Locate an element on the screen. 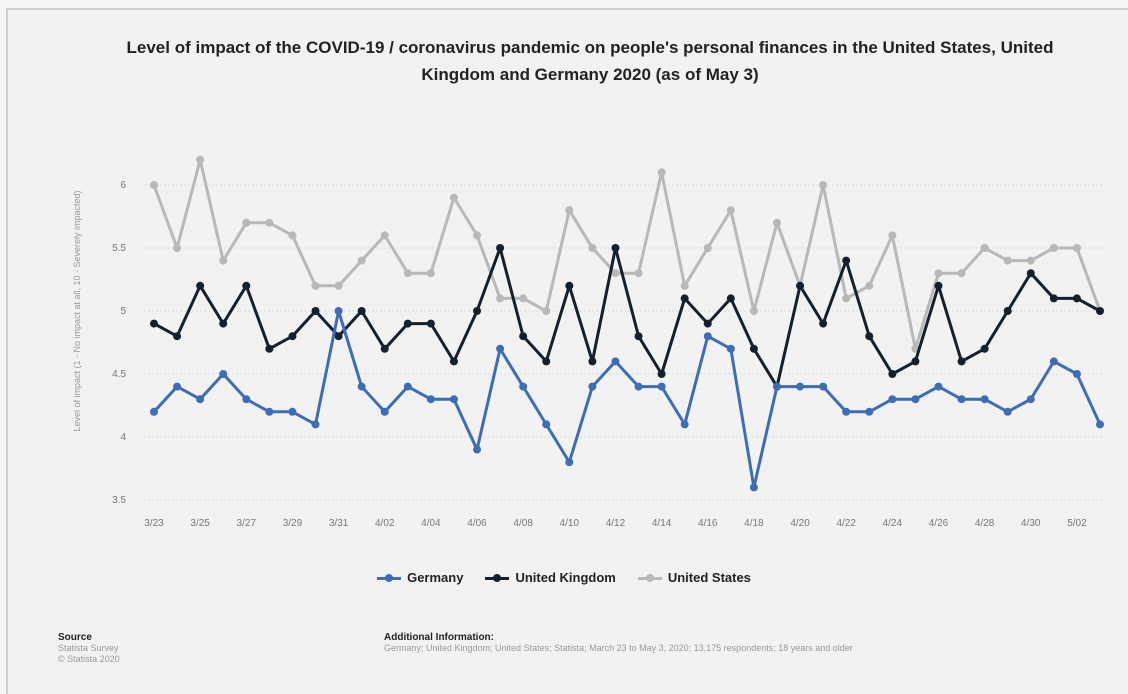 The image size is (1128, 694). x-tick-label: 3/29 is located at coordinates (293, 523).